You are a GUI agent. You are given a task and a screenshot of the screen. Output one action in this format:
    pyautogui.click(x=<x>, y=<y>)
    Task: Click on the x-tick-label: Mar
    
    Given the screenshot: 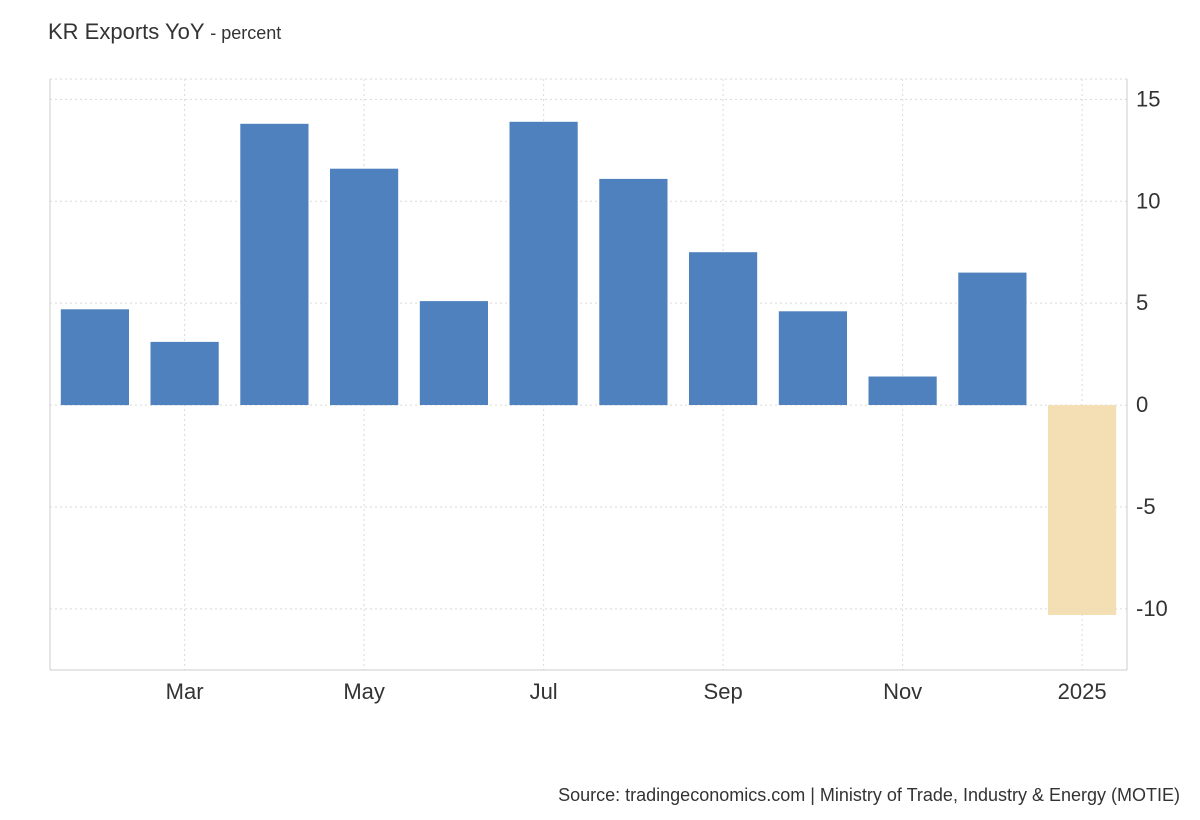 What is the action you would take?
    pyautogui.click(x=185, y=691)
    